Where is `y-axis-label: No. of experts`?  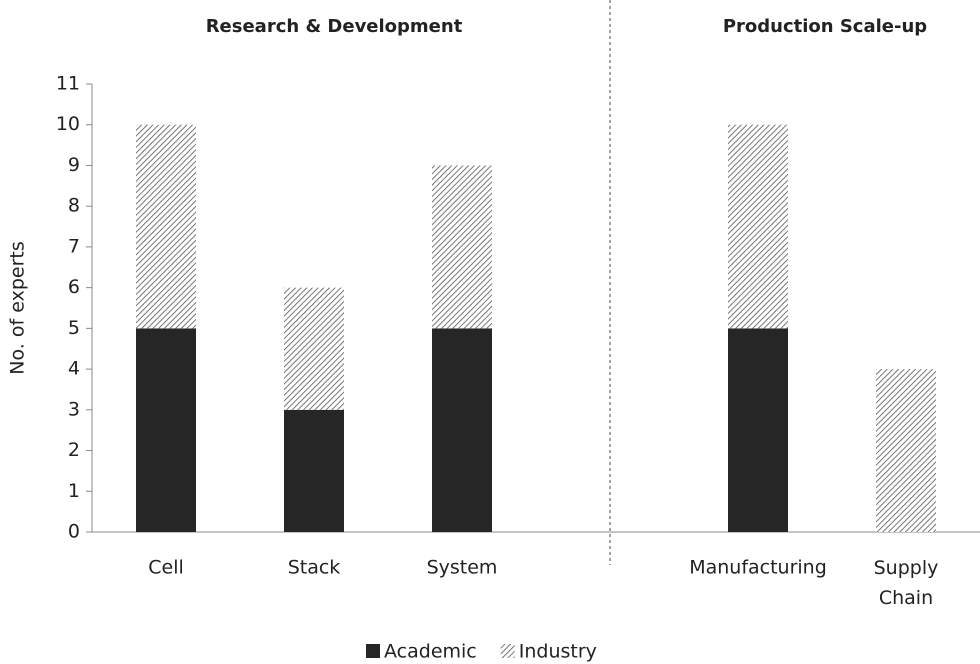
y-axis-label: No. of experts is located at coordinates (18, 307).